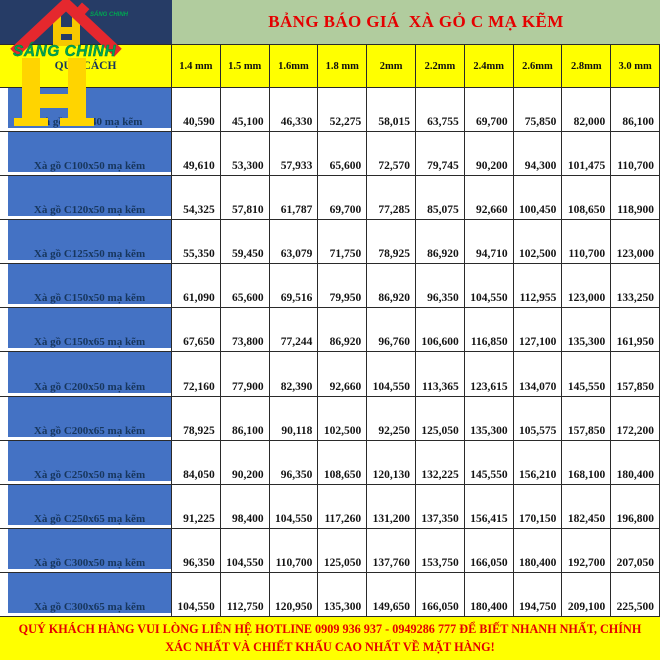  I want to click on price-cell: 135,300, so click(343, 594).